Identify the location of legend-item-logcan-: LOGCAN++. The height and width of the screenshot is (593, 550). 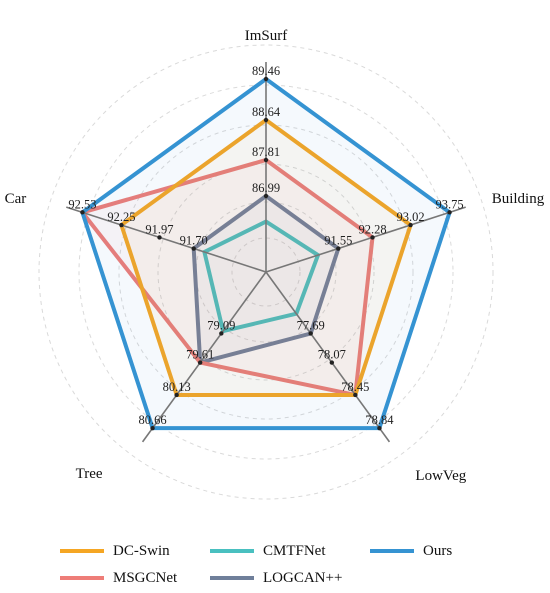
(290, 578).